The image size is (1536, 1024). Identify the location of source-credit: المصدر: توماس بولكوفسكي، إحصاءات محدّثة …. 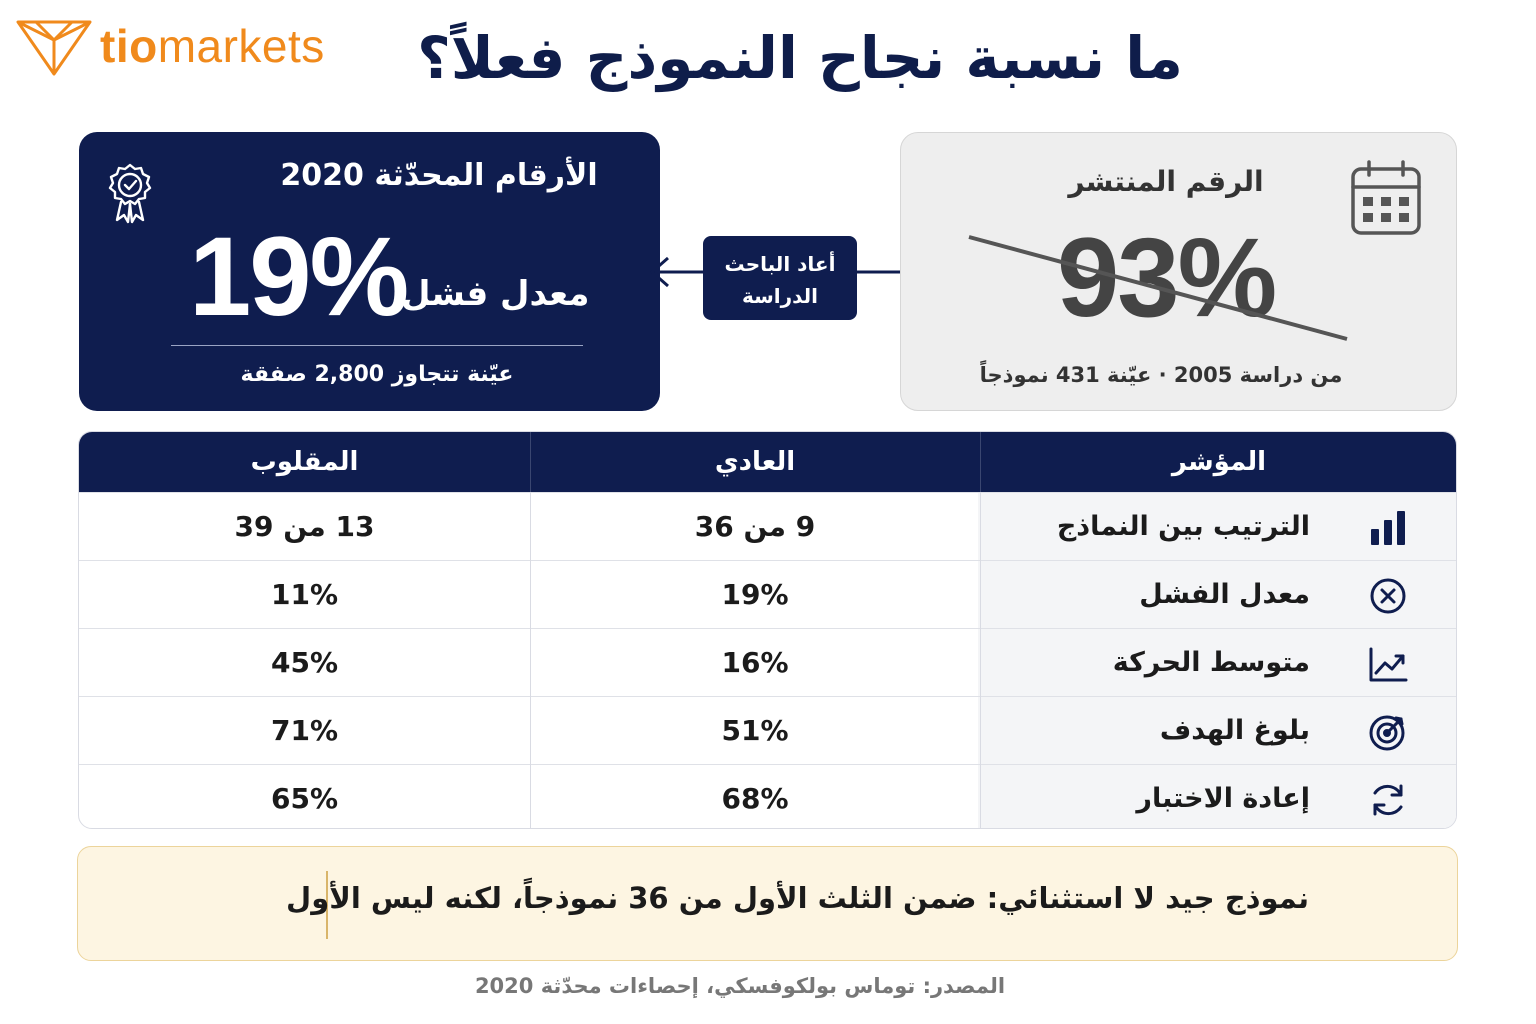
(740, 986).